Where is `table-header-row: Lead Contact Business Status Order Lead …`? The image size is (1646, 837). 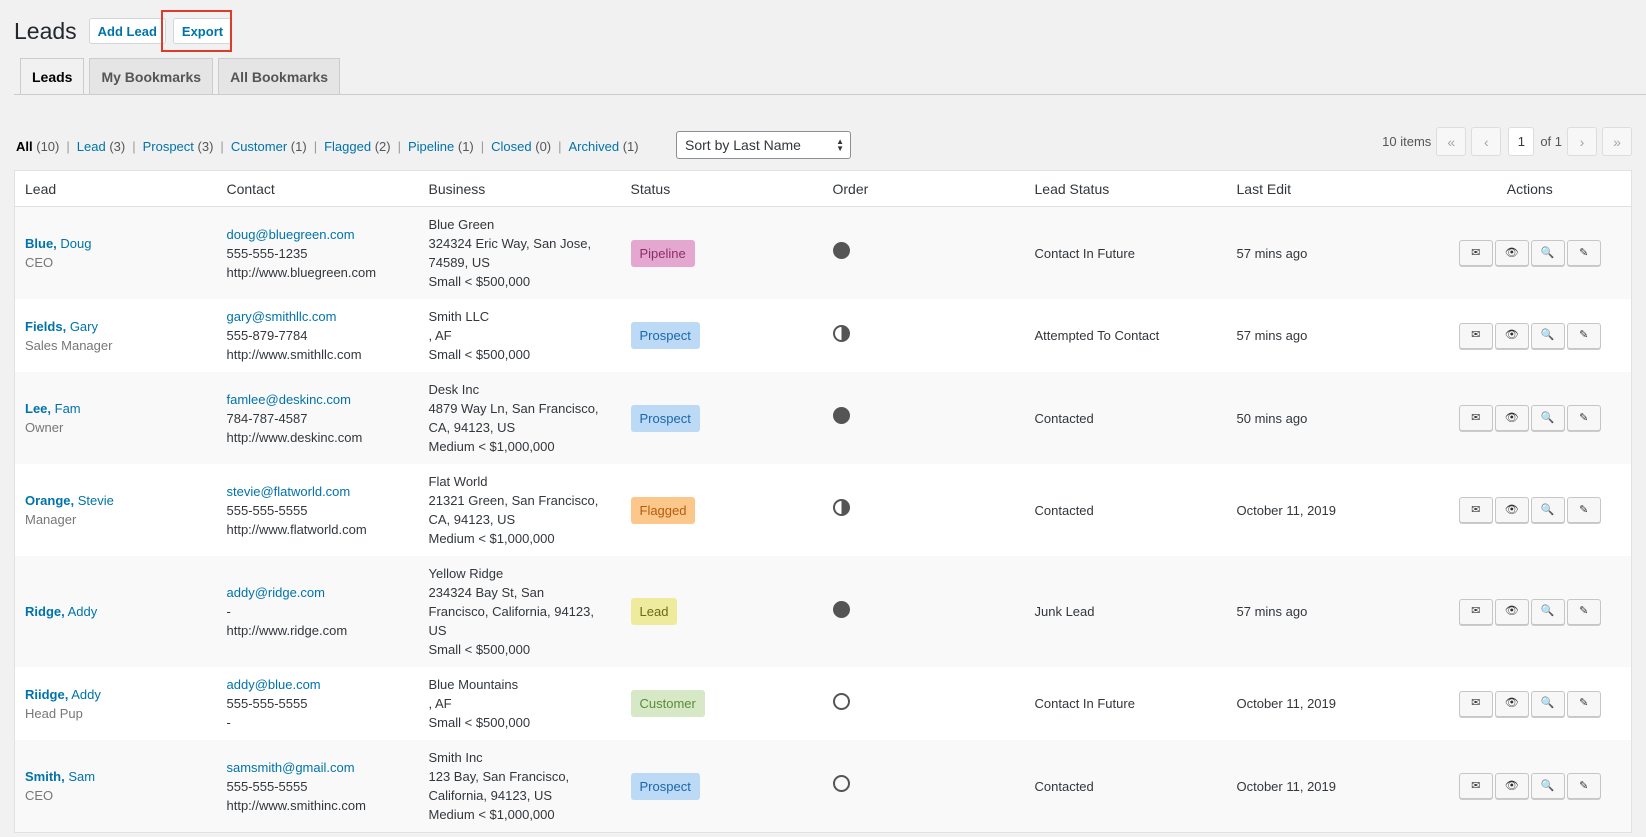
table-header-row: Lead Contact Business Status Order Lead … is located at coordinates (823, 188).